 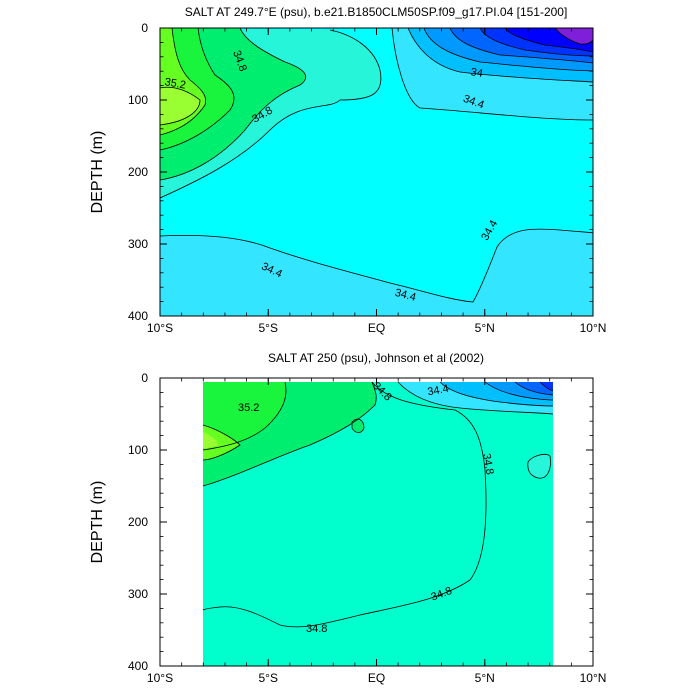 I want to click on top-x-tick-label: 5°S, so click(x=268, y=328).